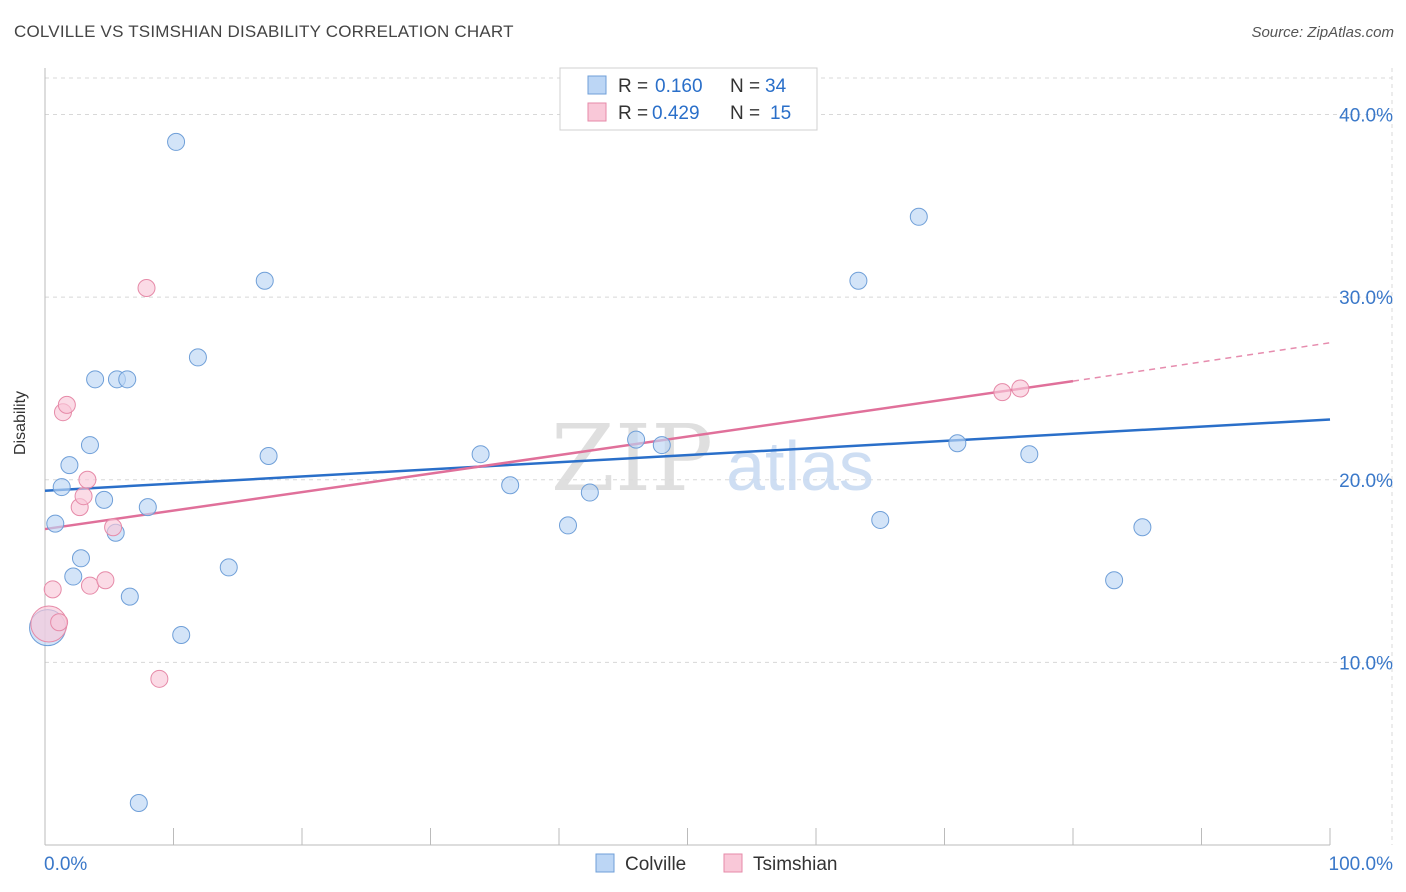 The height and width of the screenshot is (892, 1406). I want to click on trend-line-tsimshian, so click(559, 455).